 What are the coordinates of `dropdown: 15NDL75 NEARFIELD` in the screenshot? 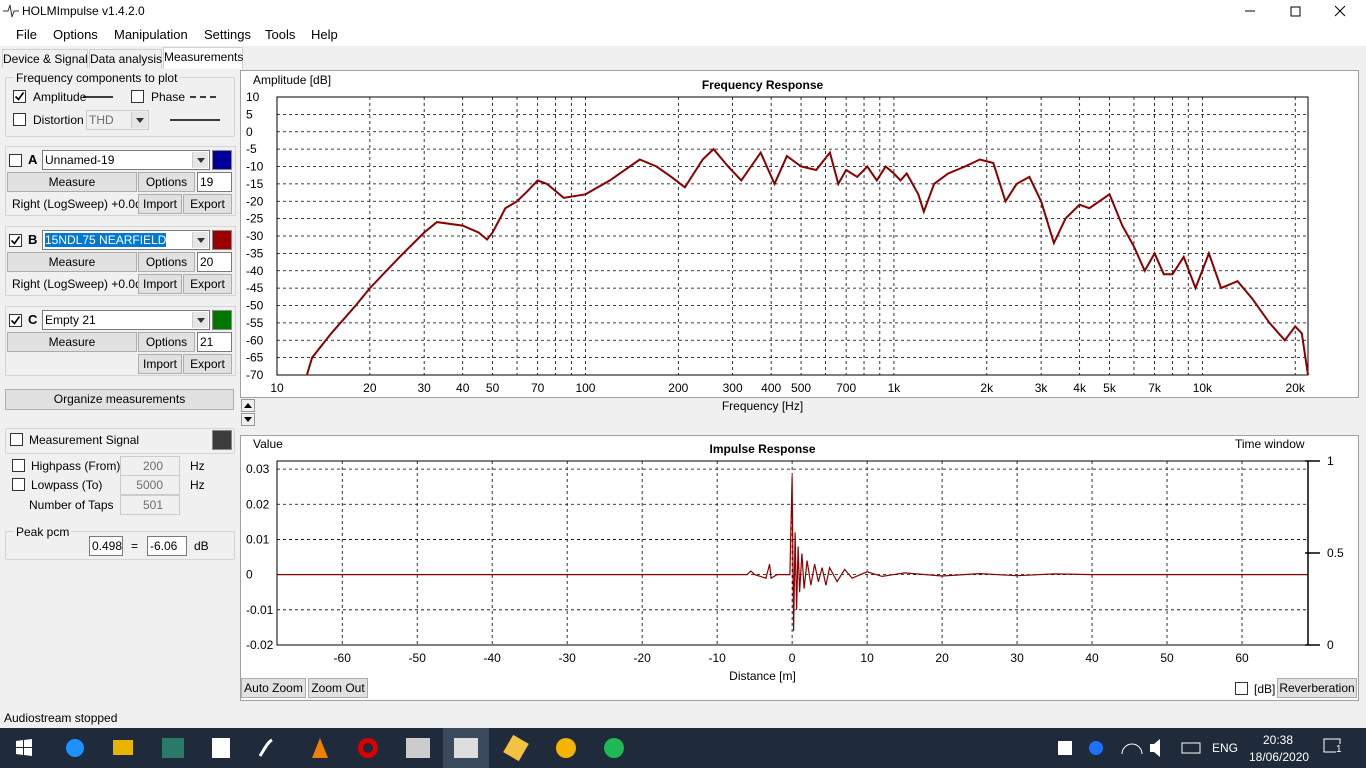 It's located at (126, 240).